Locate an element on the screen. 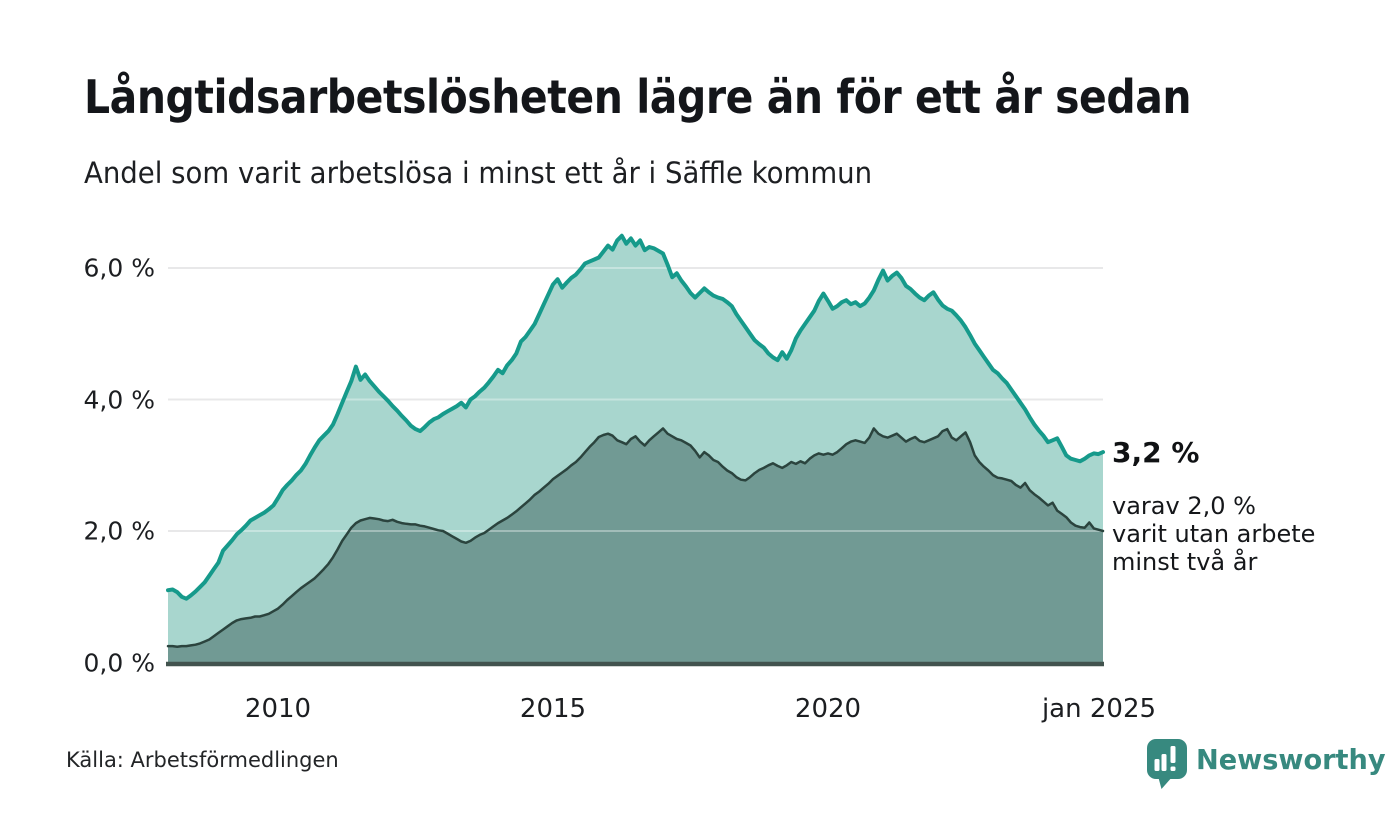 The image size is (1400, 840). x-tick-label: 2010 is located at coordinates (278, 709).